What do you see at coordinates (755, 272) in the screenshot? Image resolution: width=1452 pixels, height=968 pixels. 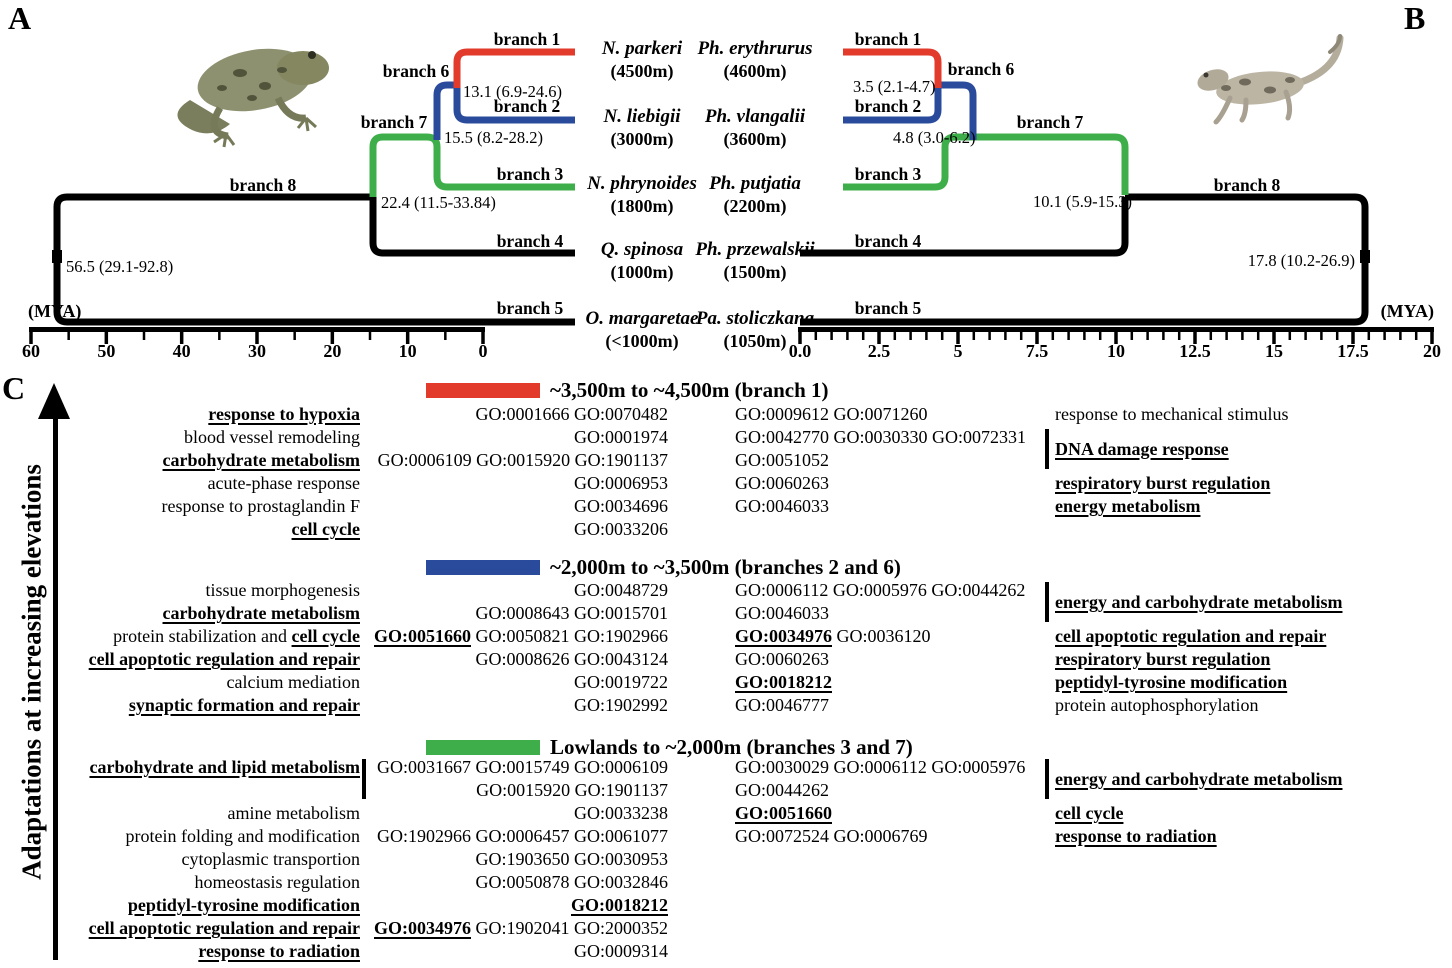 I see `species-elevation: (1500m)` at bounding box center [755, 272].